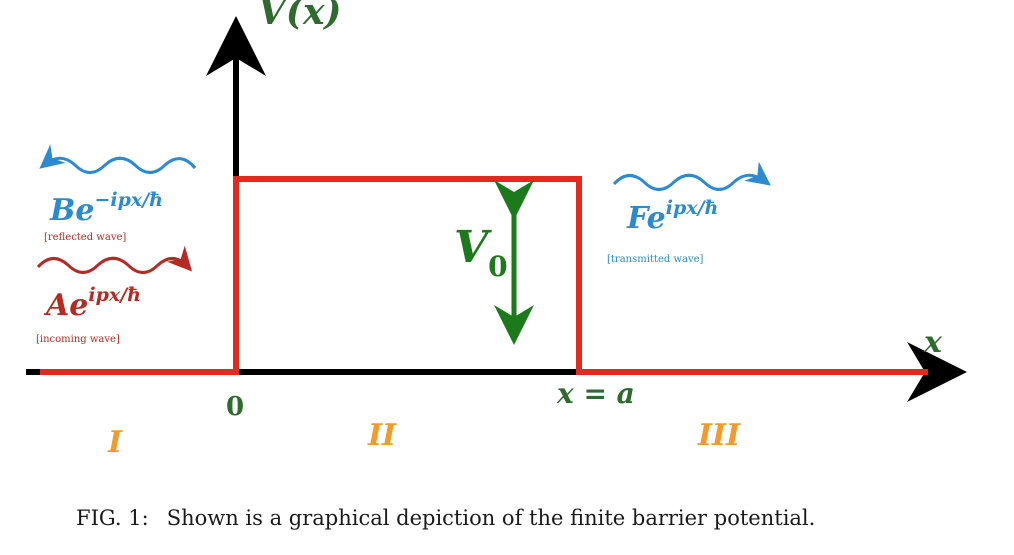 The height and width of the screenshot is (555, 1014). Describe the element at coordinates (692, 208) in the screenshot. I see `transmitted-exp: ipx/ħ` at that location.